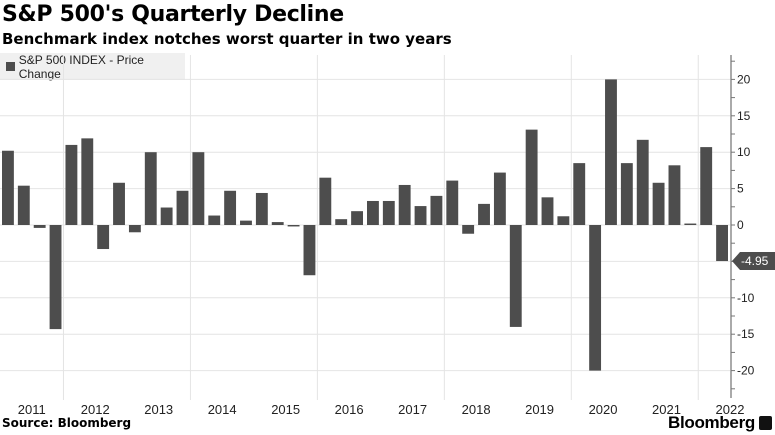  What do you see at coordinates (744, 152) in the screenshot?
I see `y-tick-label: 10` at bounding box center [744, 152].